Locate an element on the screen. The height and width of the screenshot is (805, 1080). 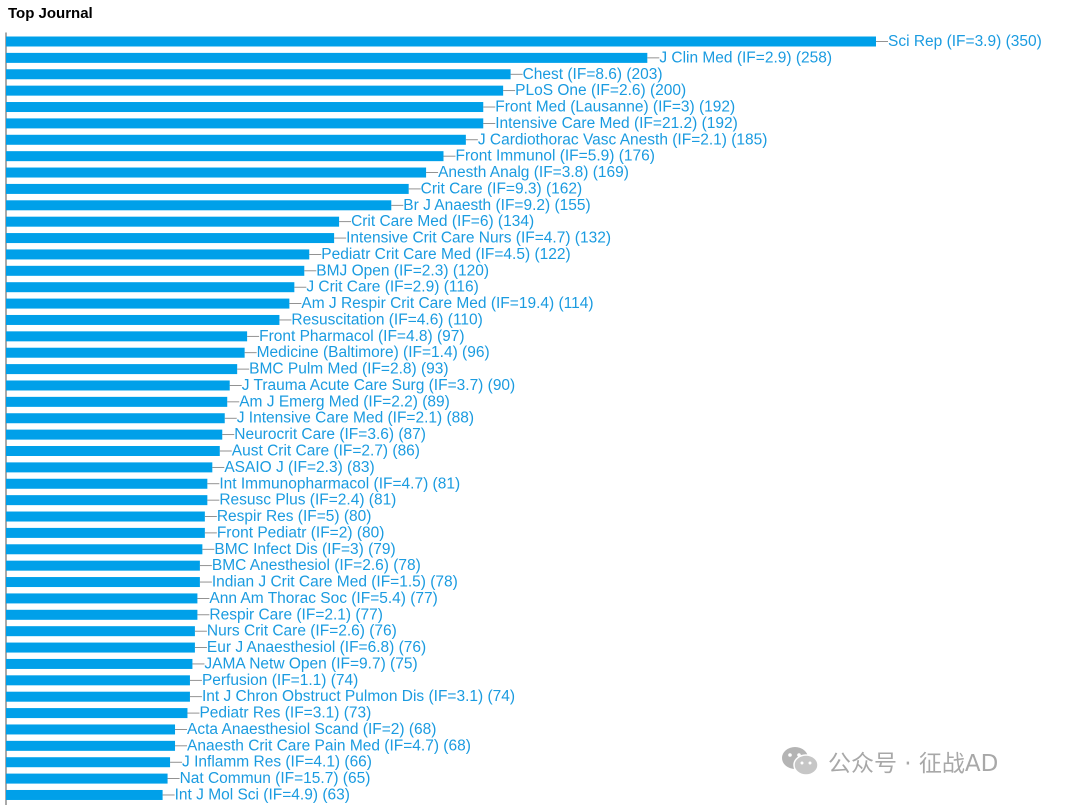
bar-label: Pediatr Crit Care Med (IF=4.5) (122) is located at coordinates (445, 254).